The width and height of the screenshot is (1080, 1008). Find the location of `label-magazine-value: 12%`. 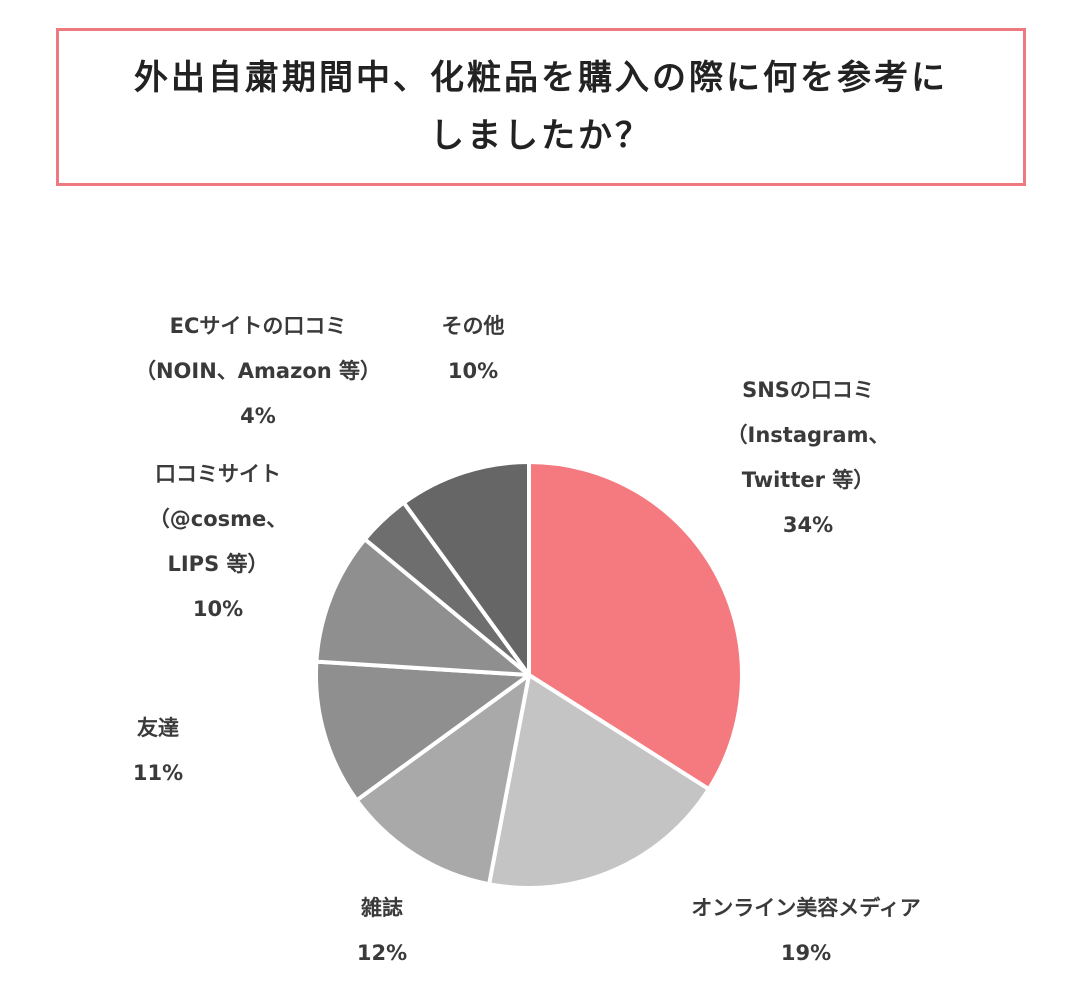

label-magazine-value: 12% is located at coordinates (382, 953).